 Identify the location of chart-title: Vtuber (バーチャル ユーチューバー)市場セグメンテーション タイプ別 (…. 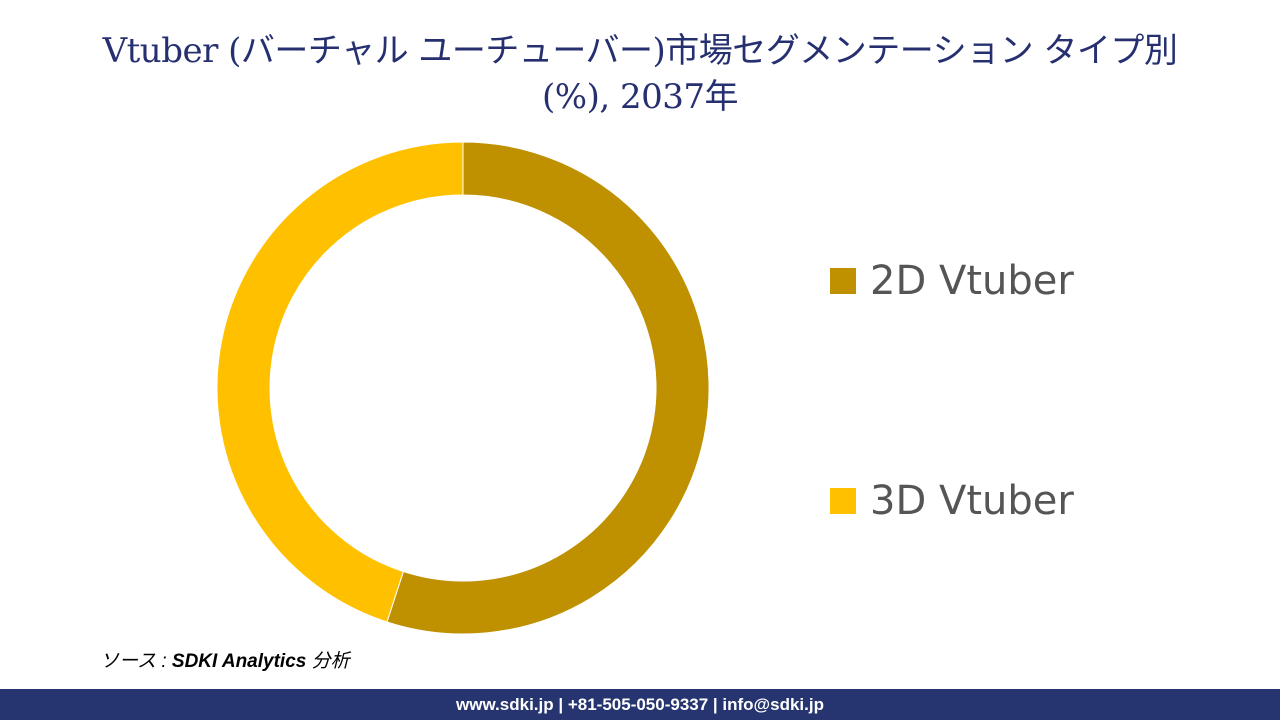
(640, 74).